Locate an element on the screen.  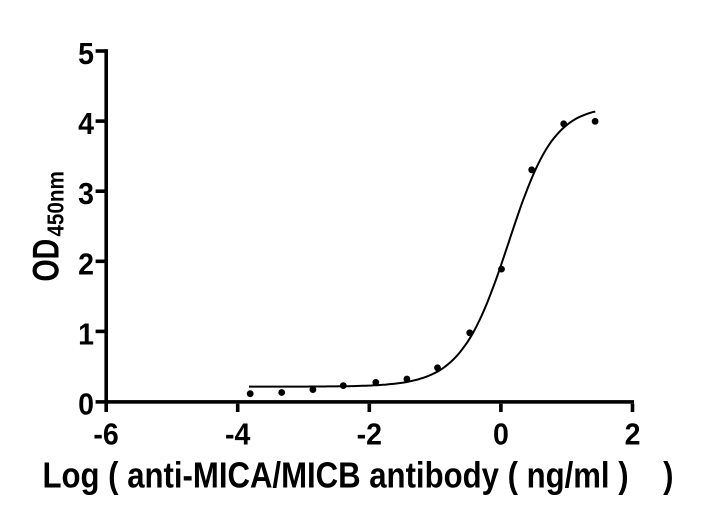
svg-text: 3 is located at coordinates (86, 194).